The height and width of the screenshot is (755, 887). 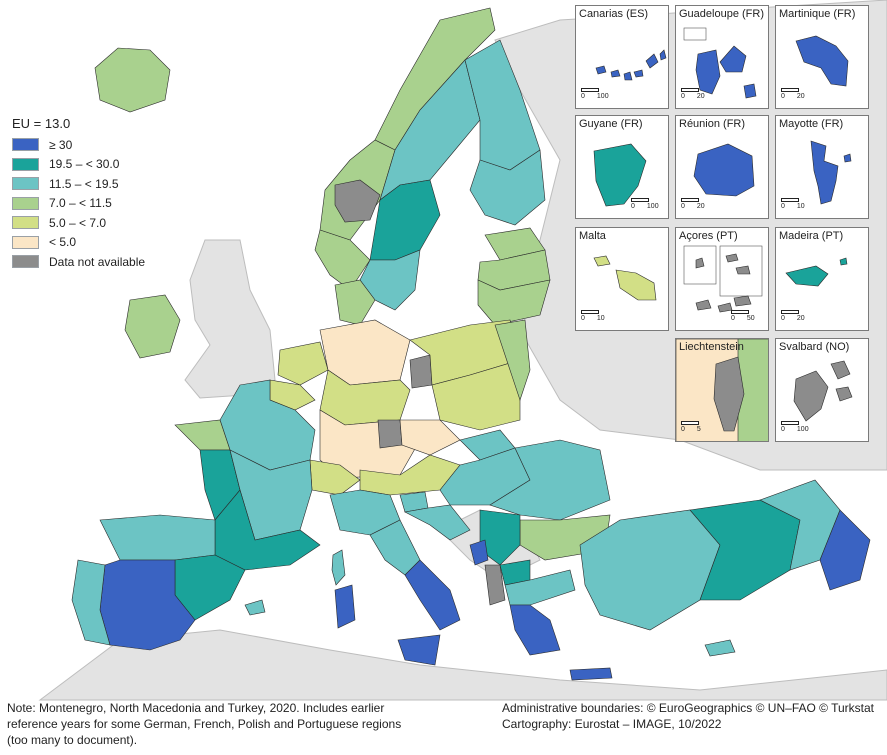 I want to click on legend-label: 5.0 – < 7.0, so click(x=78, y=222).